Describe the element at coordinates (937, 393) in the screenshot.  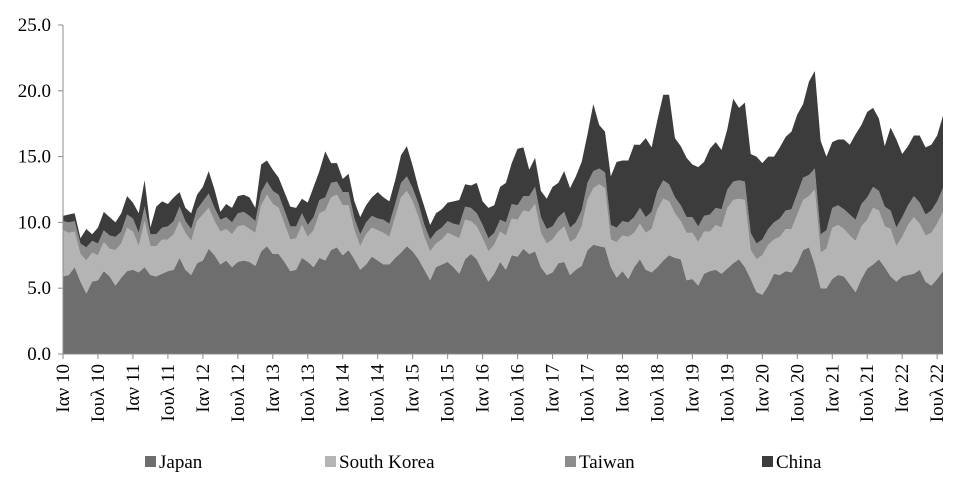
I see `x-tick-label: Ιουλ 22` at that location.